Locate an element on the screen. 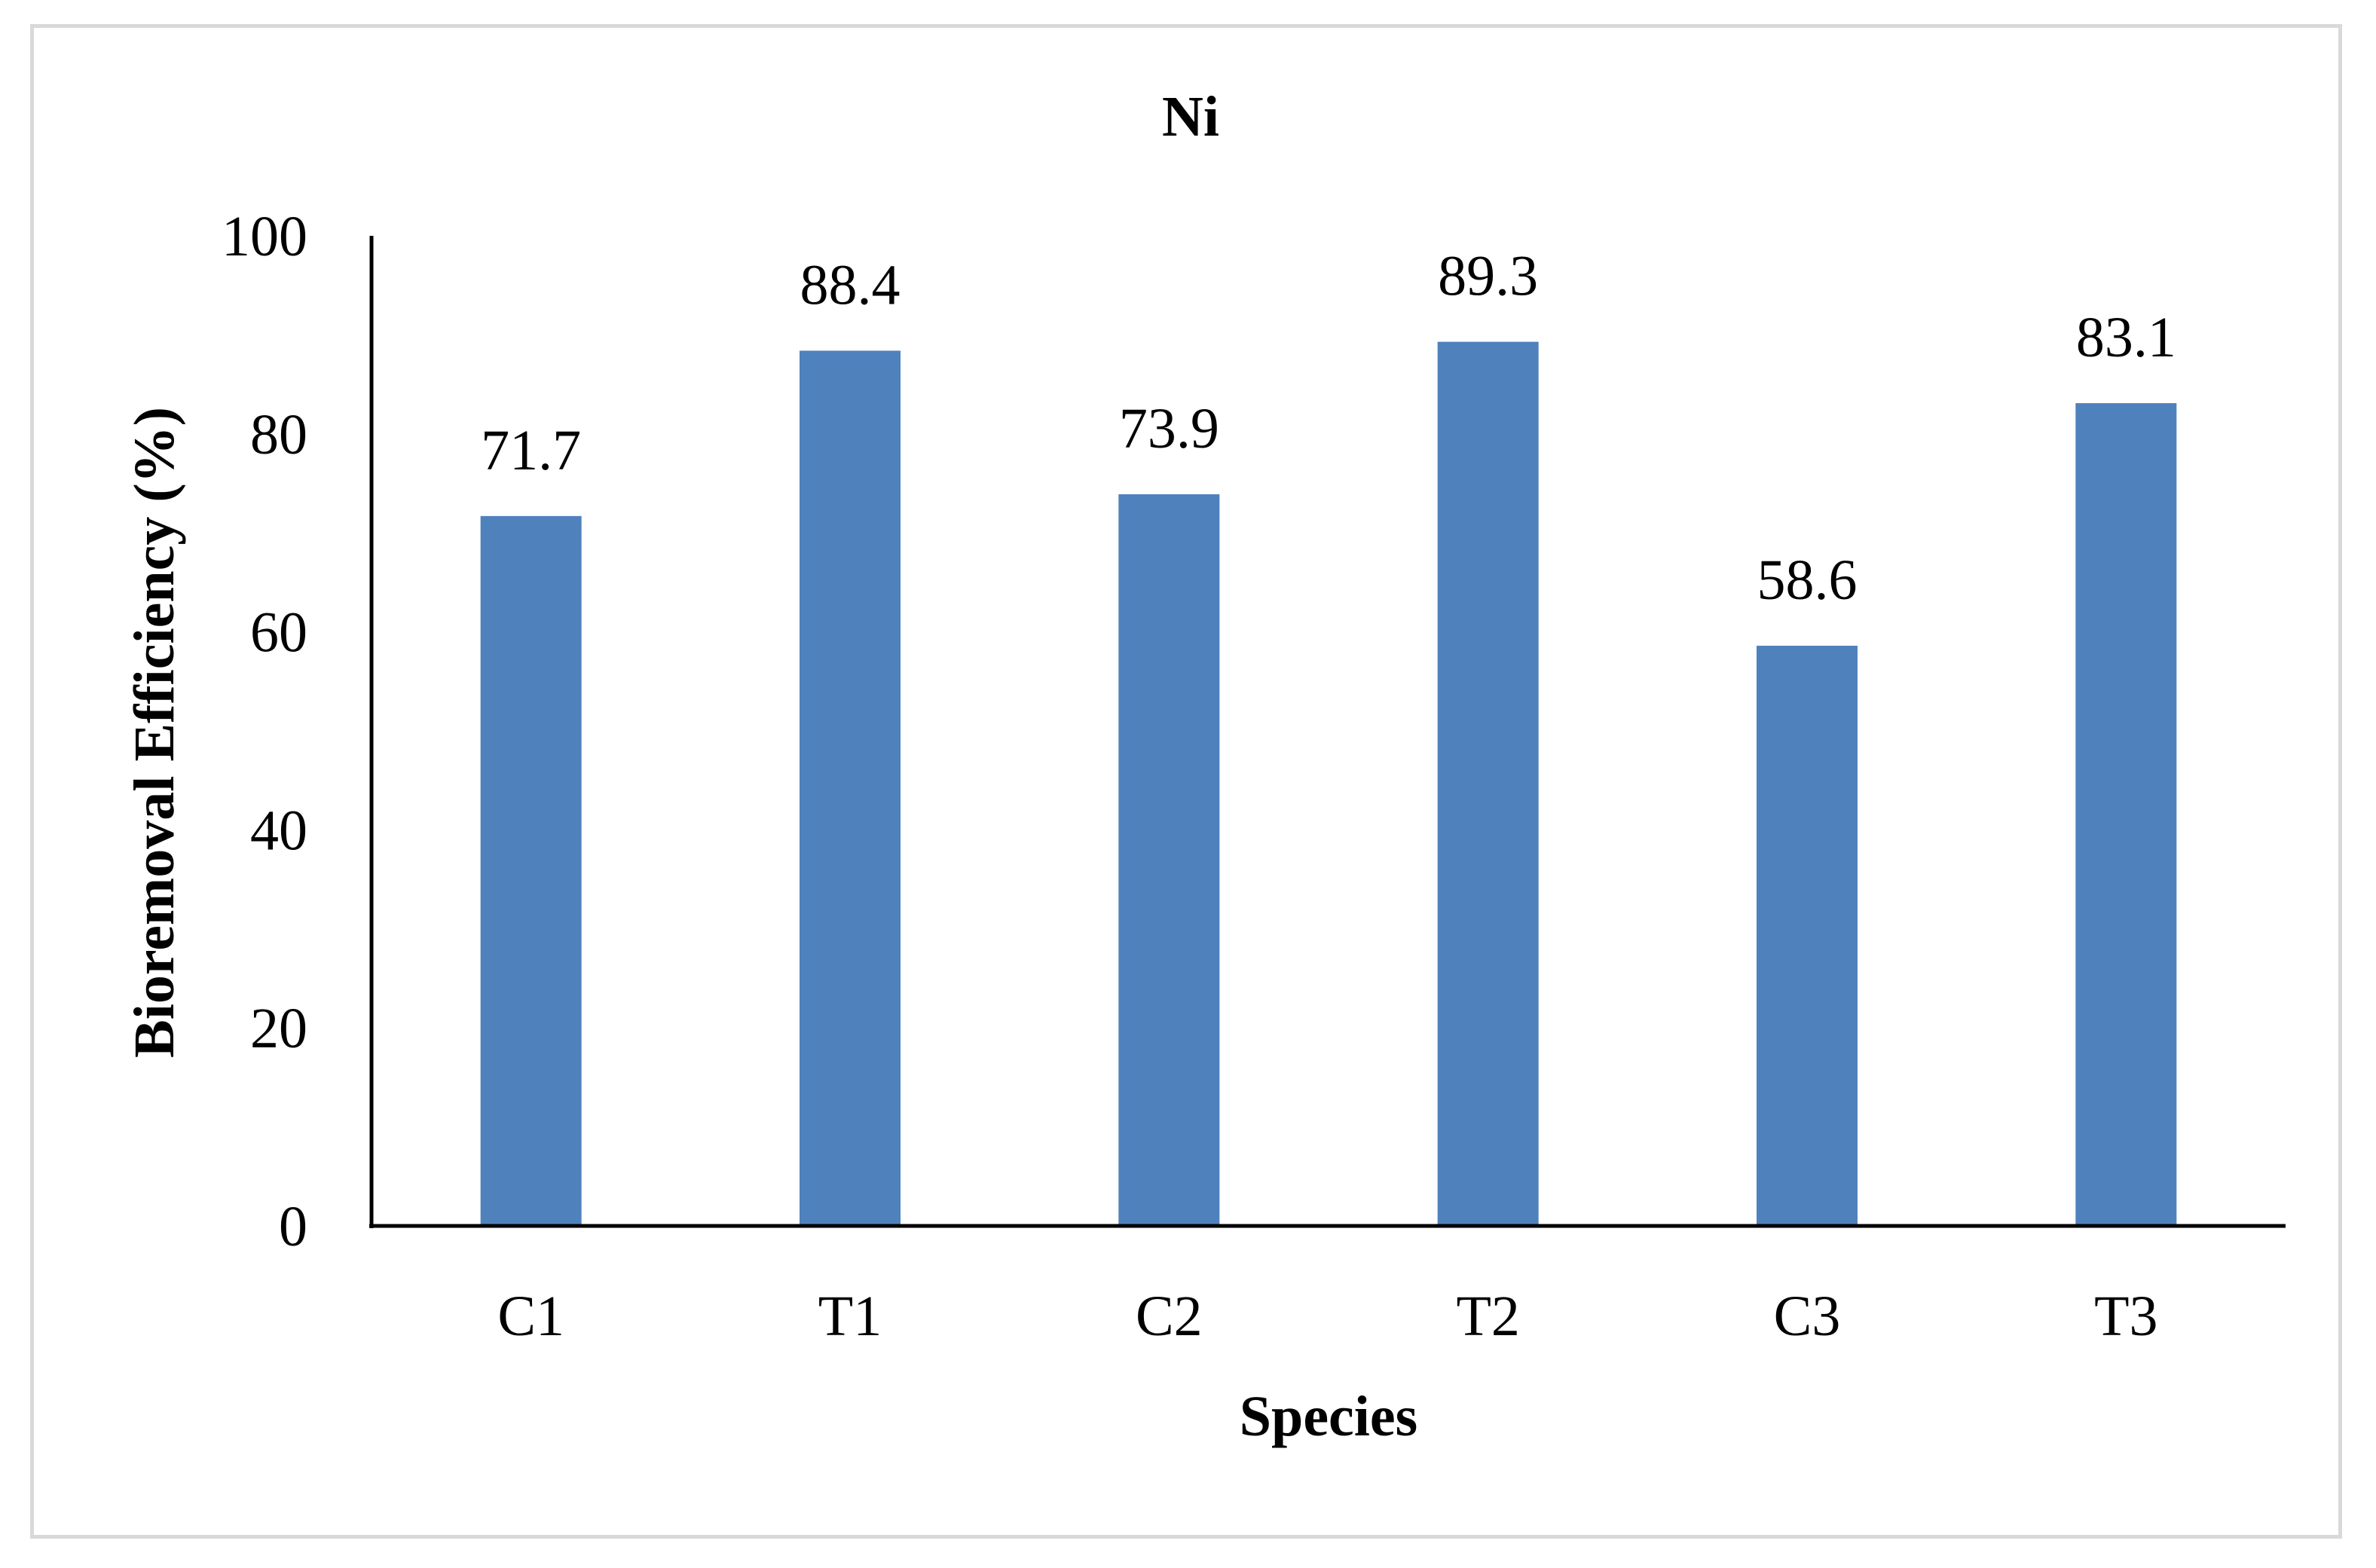 Image resolution: width=2376 pixels, height=1568 pixels. data-label-c1: 71.7 is located at coordinates (531, 450).